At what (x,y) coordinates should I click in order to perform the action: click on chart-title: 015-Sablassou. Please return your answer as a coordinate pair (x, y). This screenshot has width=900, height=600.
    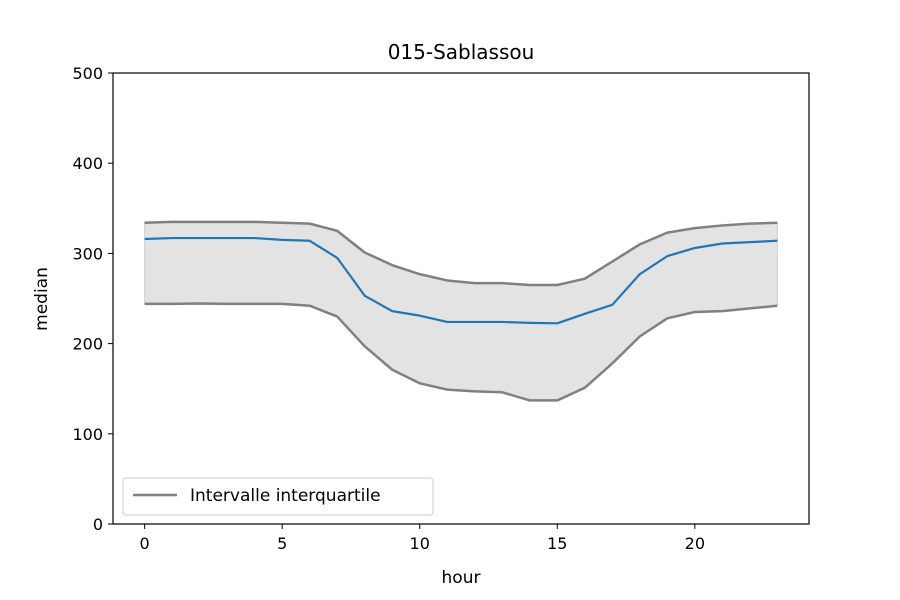
    Looking at the image, I should click on (461, 52).